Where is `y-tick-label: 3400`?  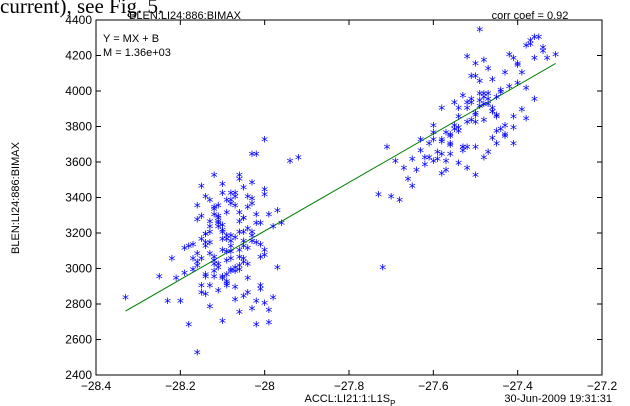
y-tick-label: 3400 is located at coordinates (78, 198).